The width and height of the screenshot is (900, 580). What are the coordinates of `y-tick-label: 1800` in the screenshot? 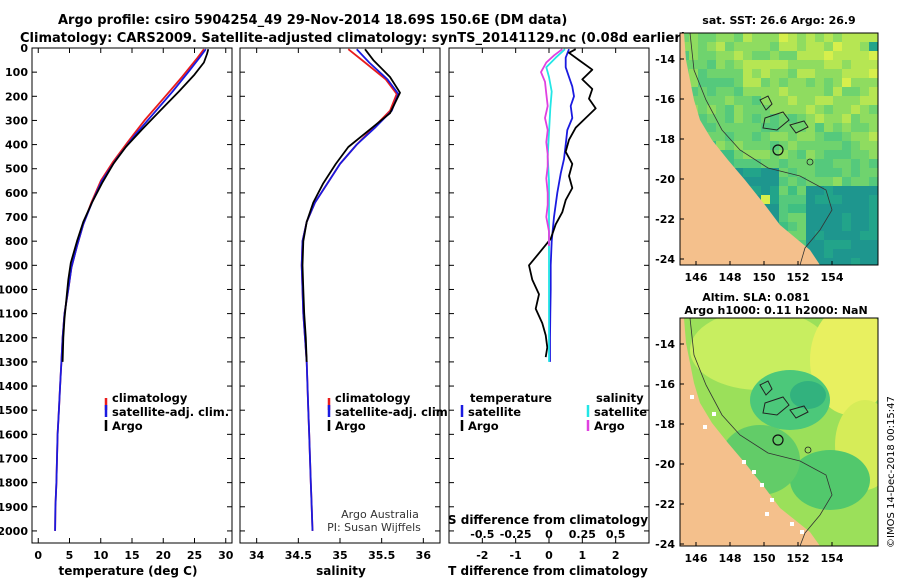 It's located at (14, 483).